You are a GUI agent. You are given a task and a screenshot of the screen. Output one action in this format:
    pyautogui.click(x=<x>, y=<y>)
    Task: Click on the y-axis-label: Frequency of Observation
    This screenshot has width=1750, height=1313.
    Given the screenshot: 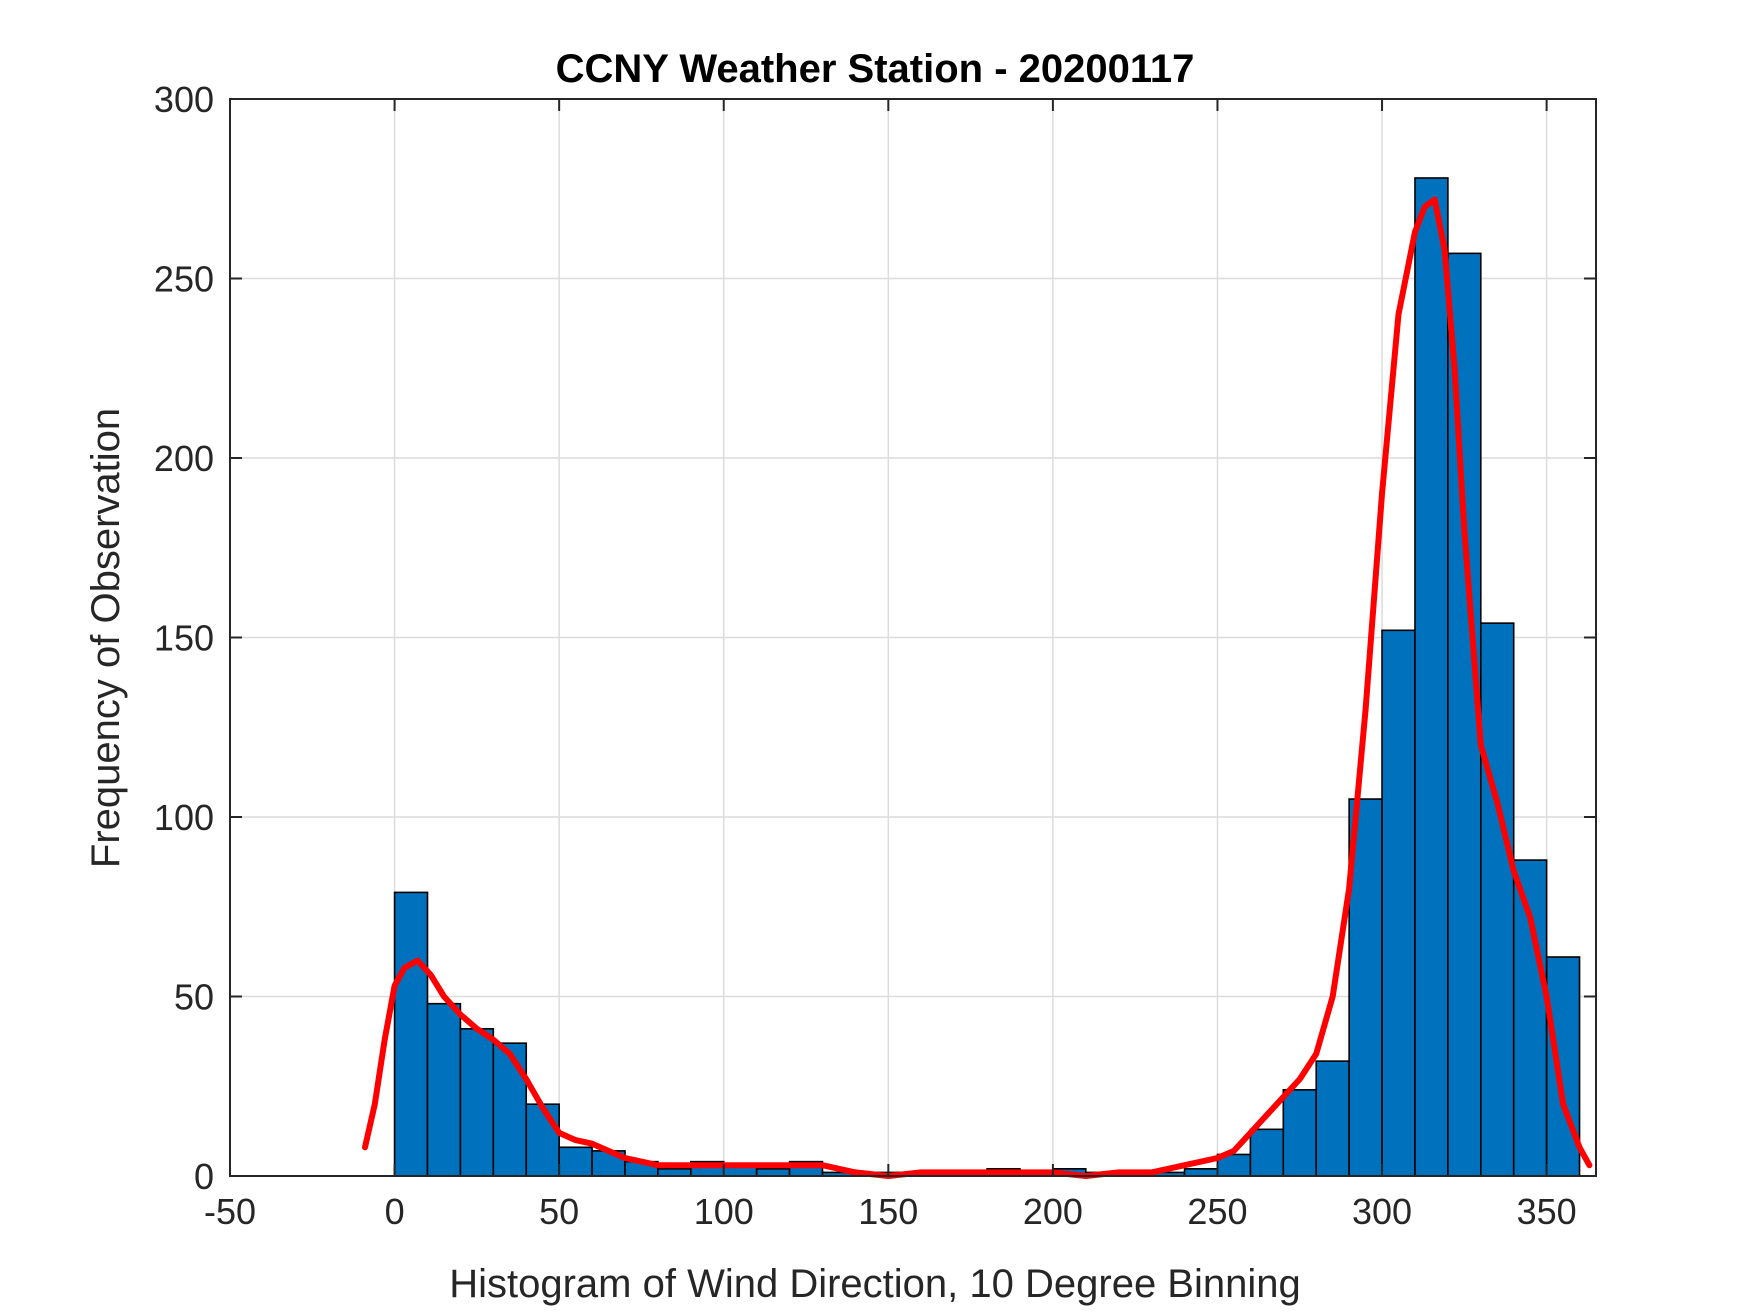 What is the action you would take?
    pyautogui.click(x=106, y=638)
    